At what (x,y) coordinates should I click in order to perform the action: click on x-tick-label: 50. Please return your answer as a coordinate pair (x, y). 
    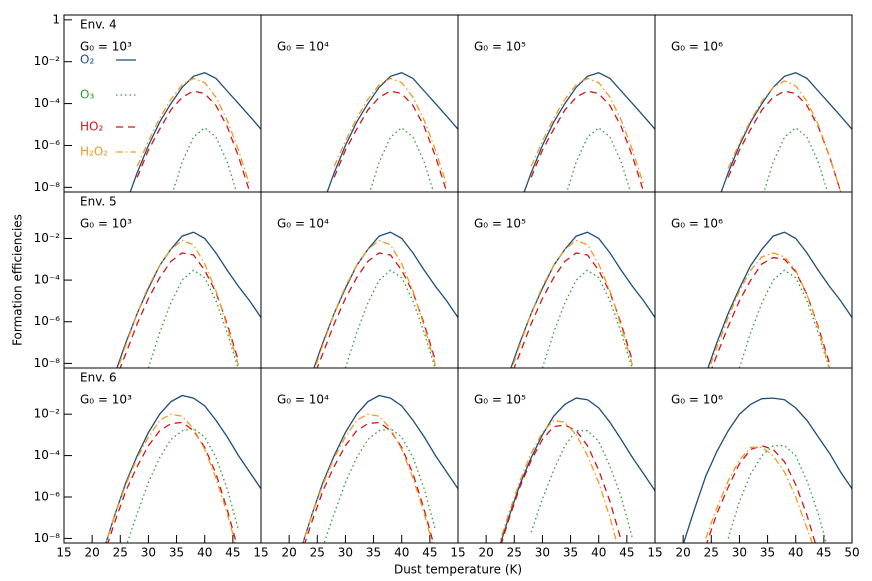
    Looking at the image, I should click on (851, 553).